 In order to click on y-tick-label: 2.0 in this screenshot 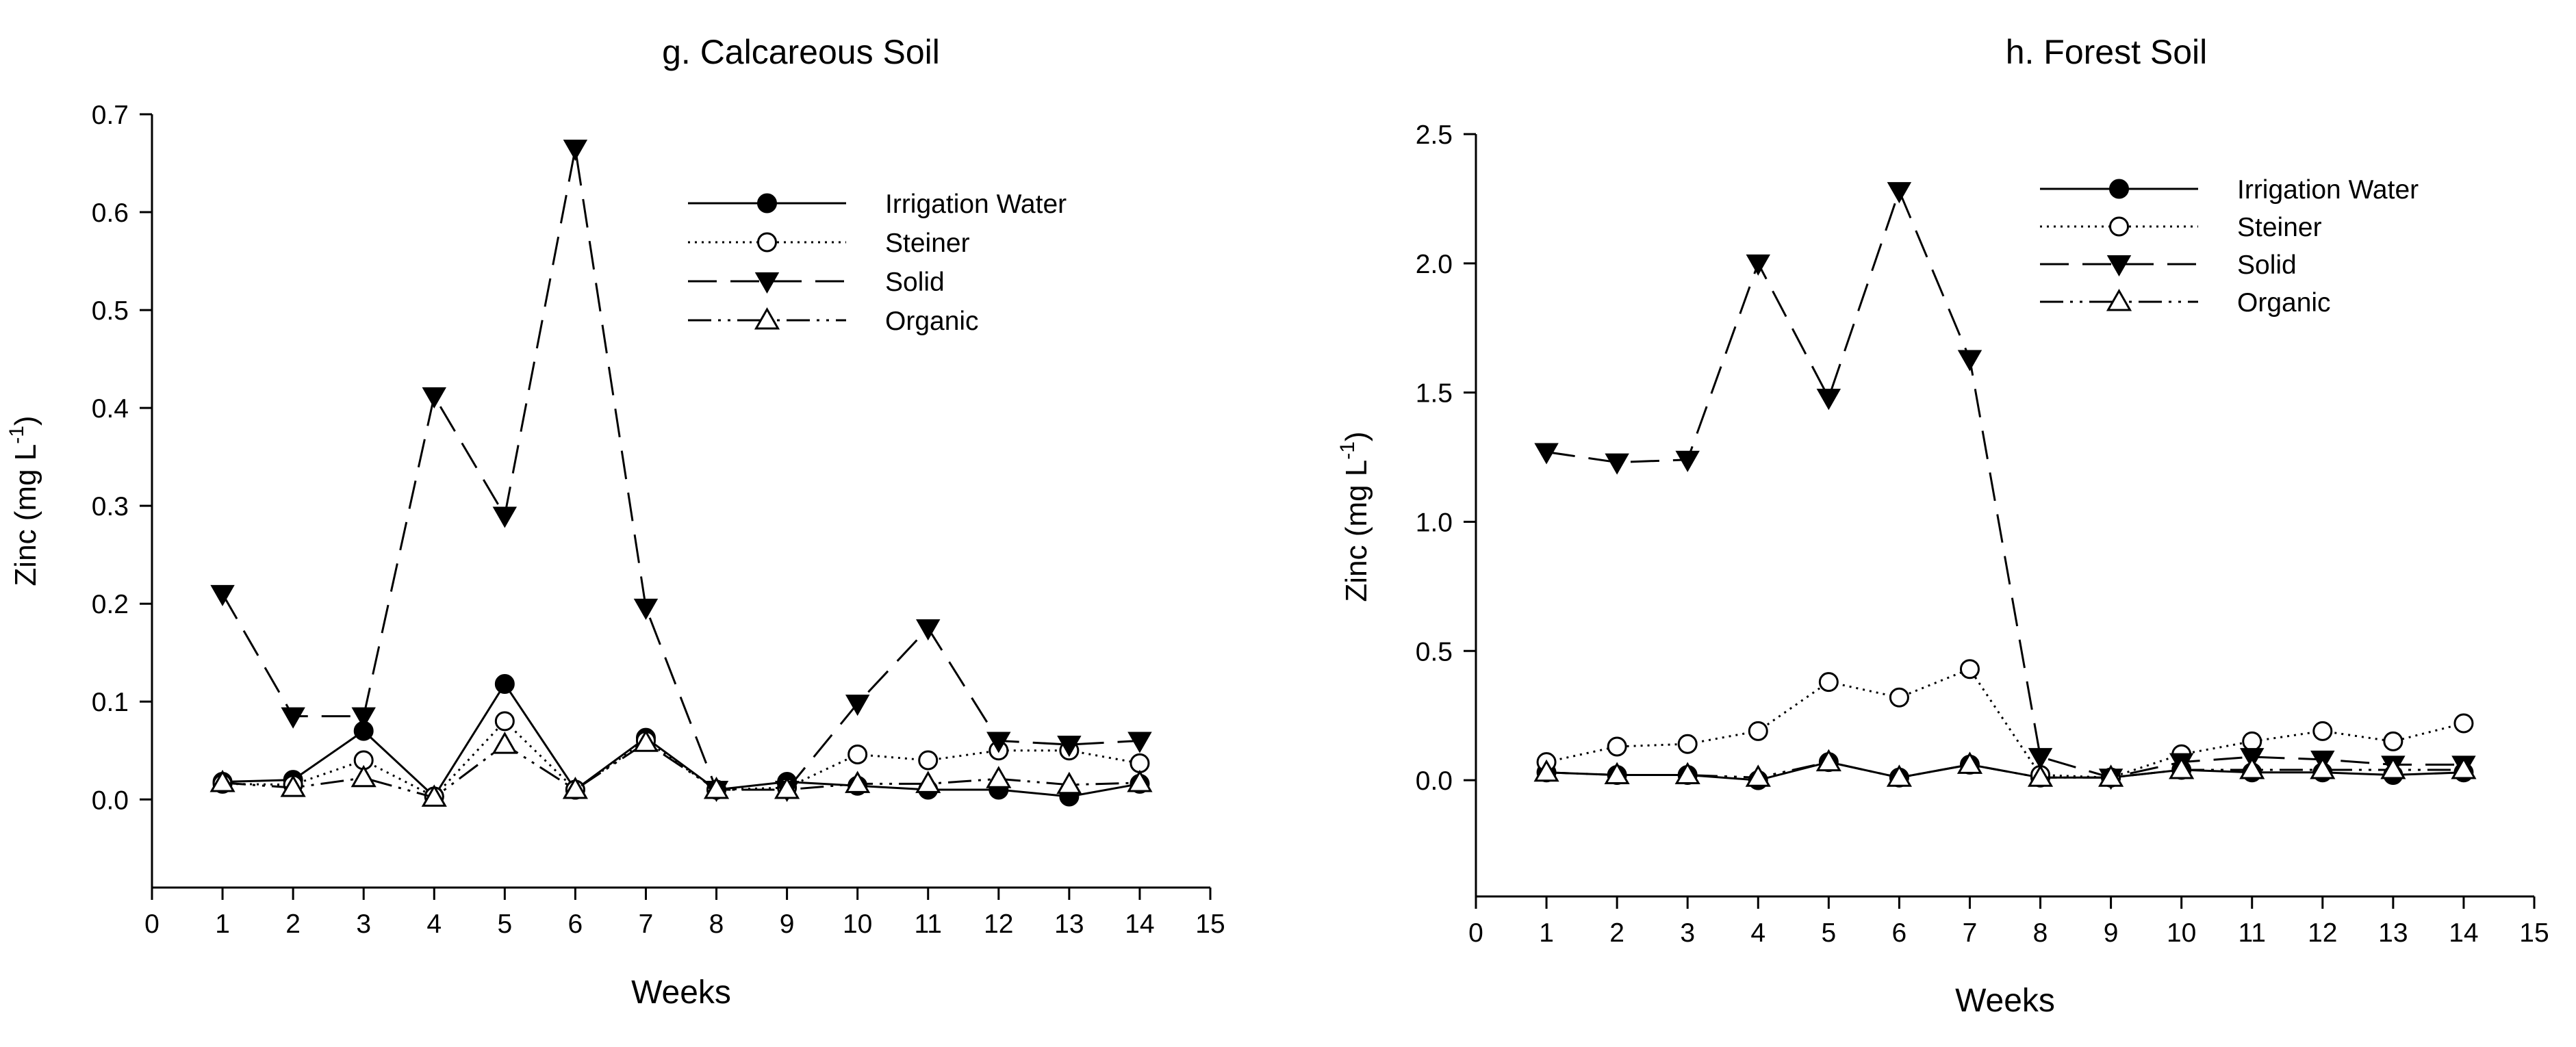, I will do `click(1435, 264)`.